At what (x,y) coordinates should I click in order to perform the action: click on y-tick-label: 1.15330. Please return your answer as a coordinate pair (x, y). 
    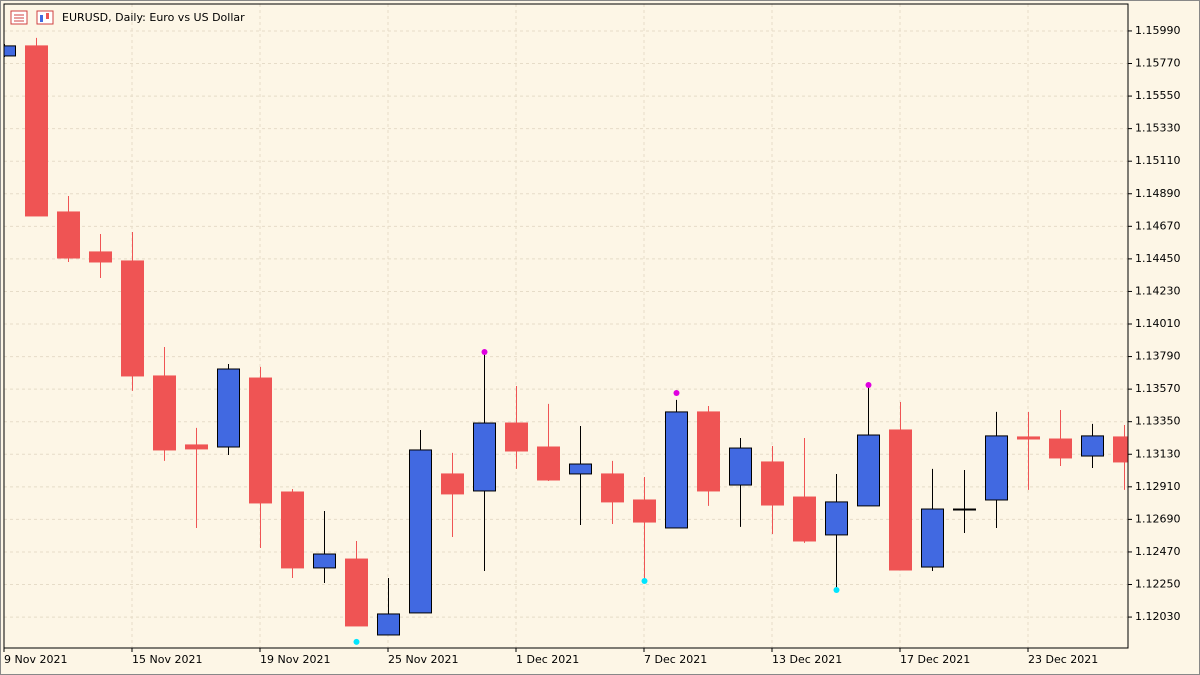
    Looking at the image, I should click on (1158, 128).